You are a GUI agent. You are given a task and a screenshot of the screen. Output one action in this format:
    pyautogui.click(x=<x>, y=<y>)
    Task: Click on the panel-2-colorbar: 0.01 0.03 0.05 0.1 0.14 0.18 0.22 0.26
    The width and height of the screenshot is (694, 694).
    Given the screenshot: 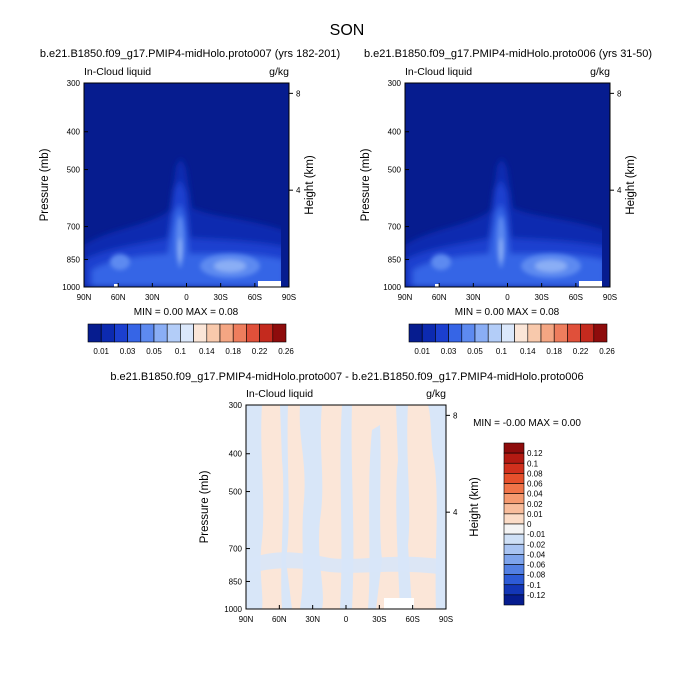 What is the action you would take?
    pyautogui.click(x=511, y=339)
    